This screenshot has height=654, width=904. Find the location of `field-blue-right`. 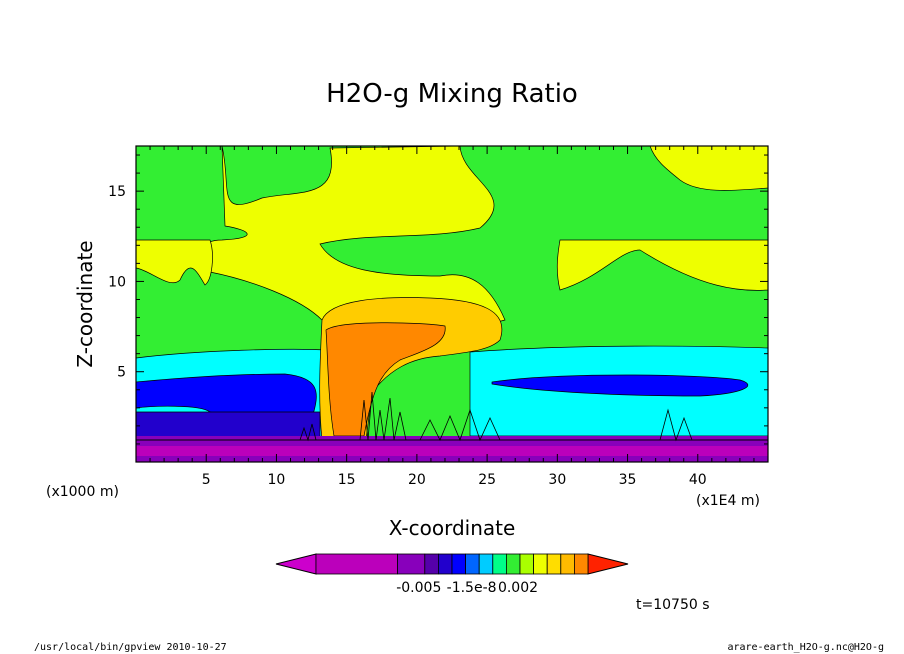

field-blue-right is located at coordinates (620, 385).